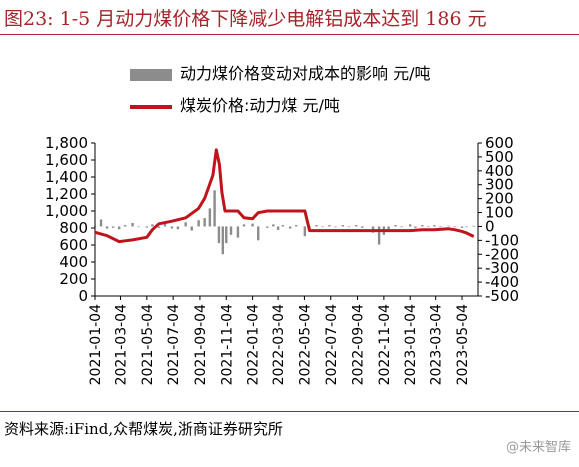 The height and width of the screenshot is (467, 579). I want to click on legend-item-bar: 动力煤价格变动对成本的影响 元/吨, so click(280, 72).